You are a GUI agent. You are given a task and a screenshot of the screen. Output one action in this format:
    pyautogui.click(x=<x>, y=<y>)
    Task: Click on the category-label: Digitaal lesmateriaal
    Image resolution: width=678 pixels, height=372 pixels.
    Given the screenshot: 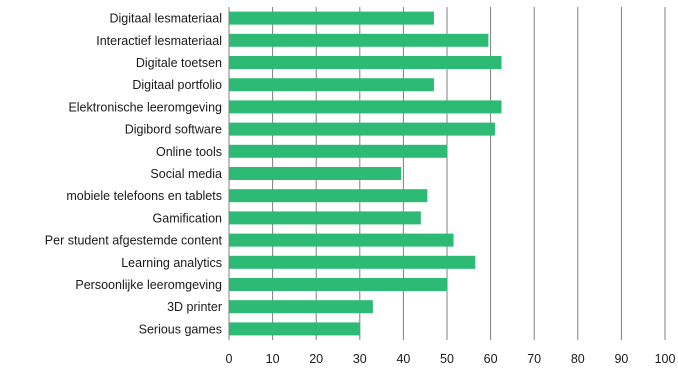 What is the action you would take?
    pyautogui.click(x=165, y=19)
    